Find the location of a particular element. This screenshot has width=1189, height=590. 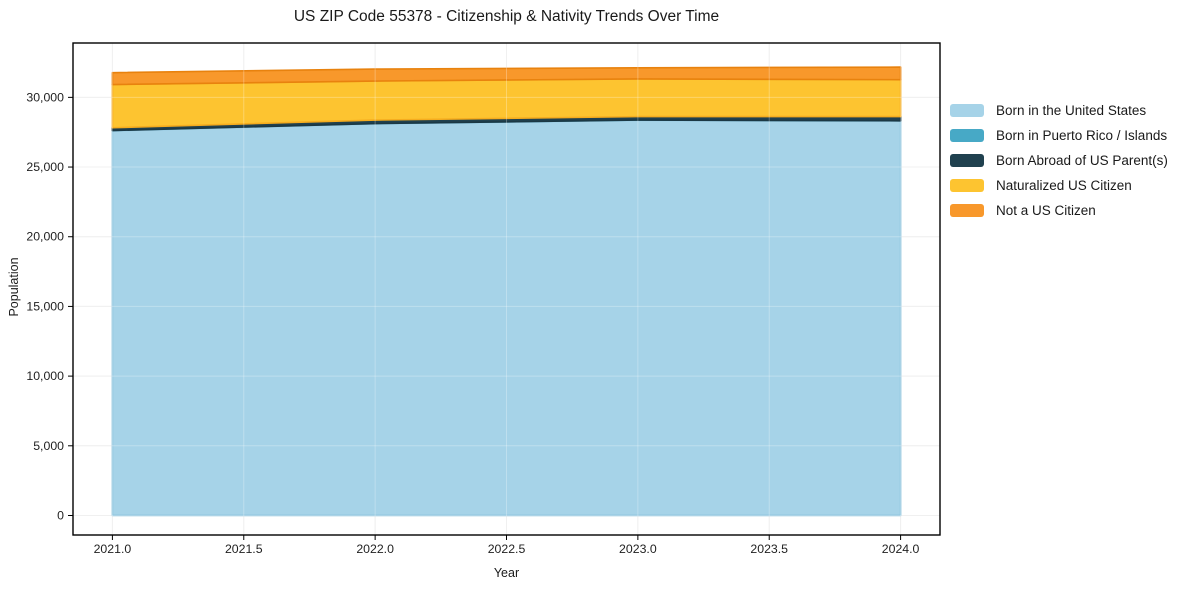

legend-label: Born in the United States is located at coordinates (1071, 110).